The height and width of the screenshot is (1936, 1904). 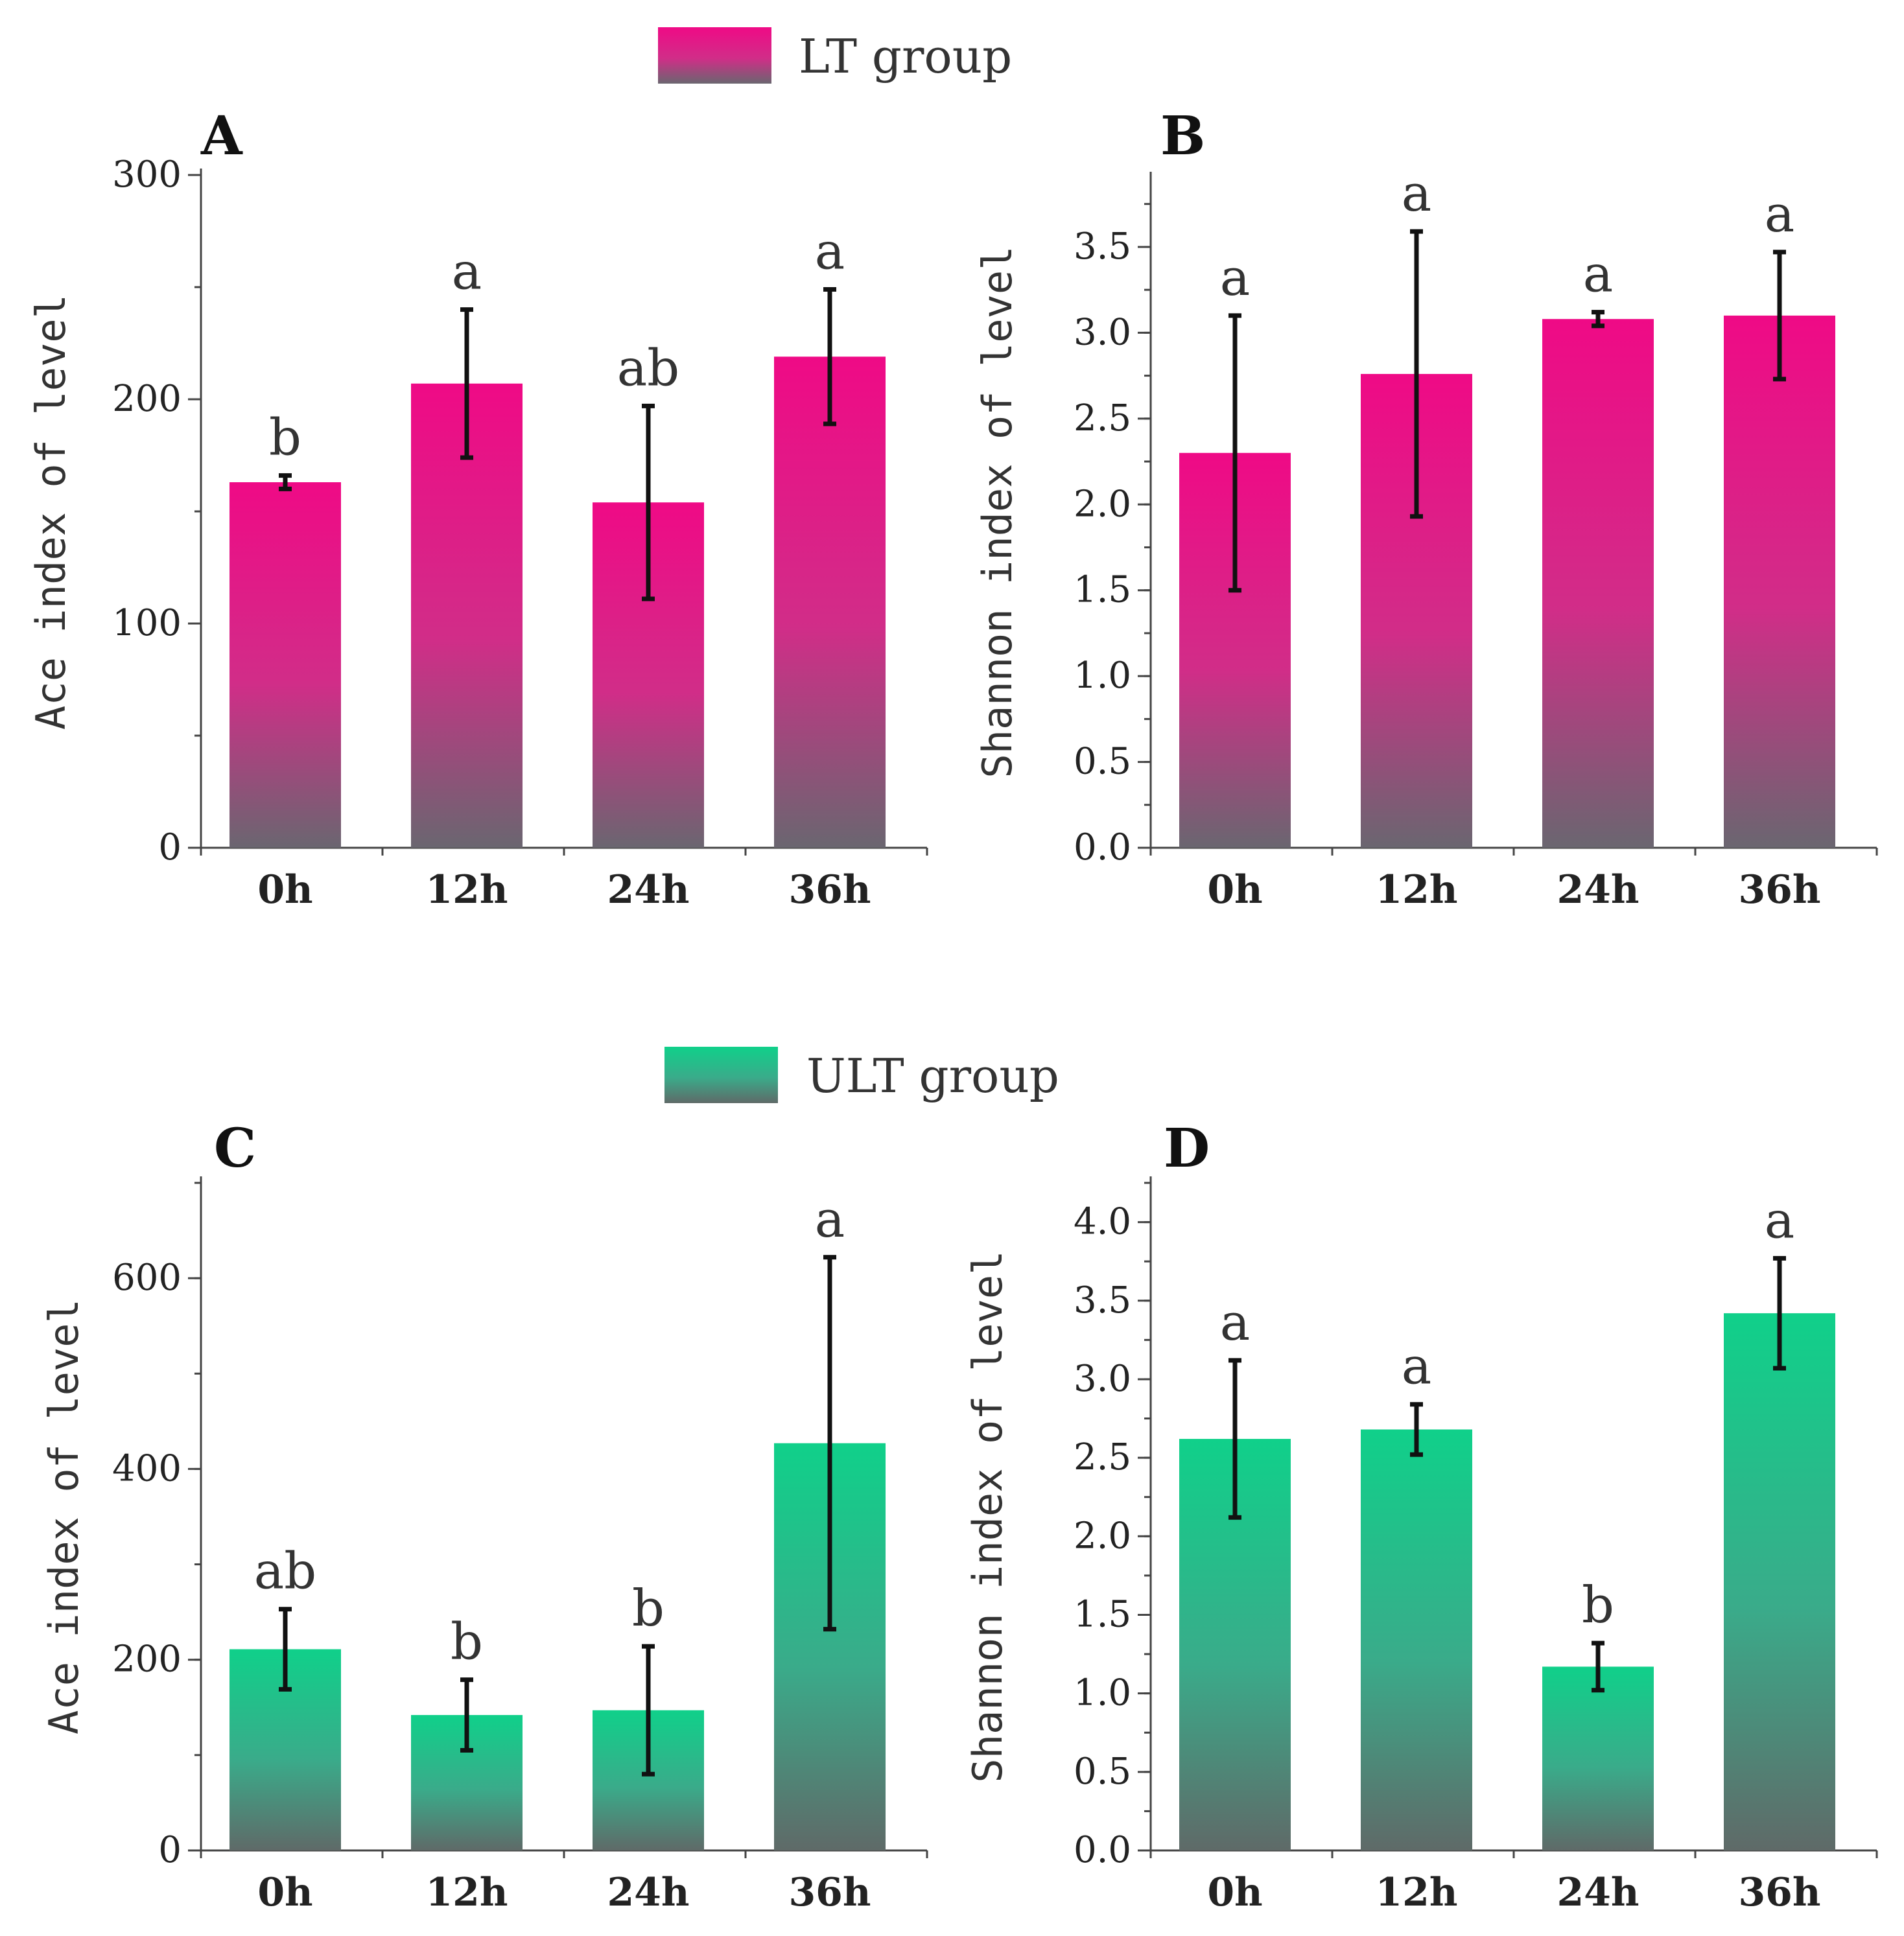 I want to click on significance-label-0h: ab, so click(x=285, y=1572).